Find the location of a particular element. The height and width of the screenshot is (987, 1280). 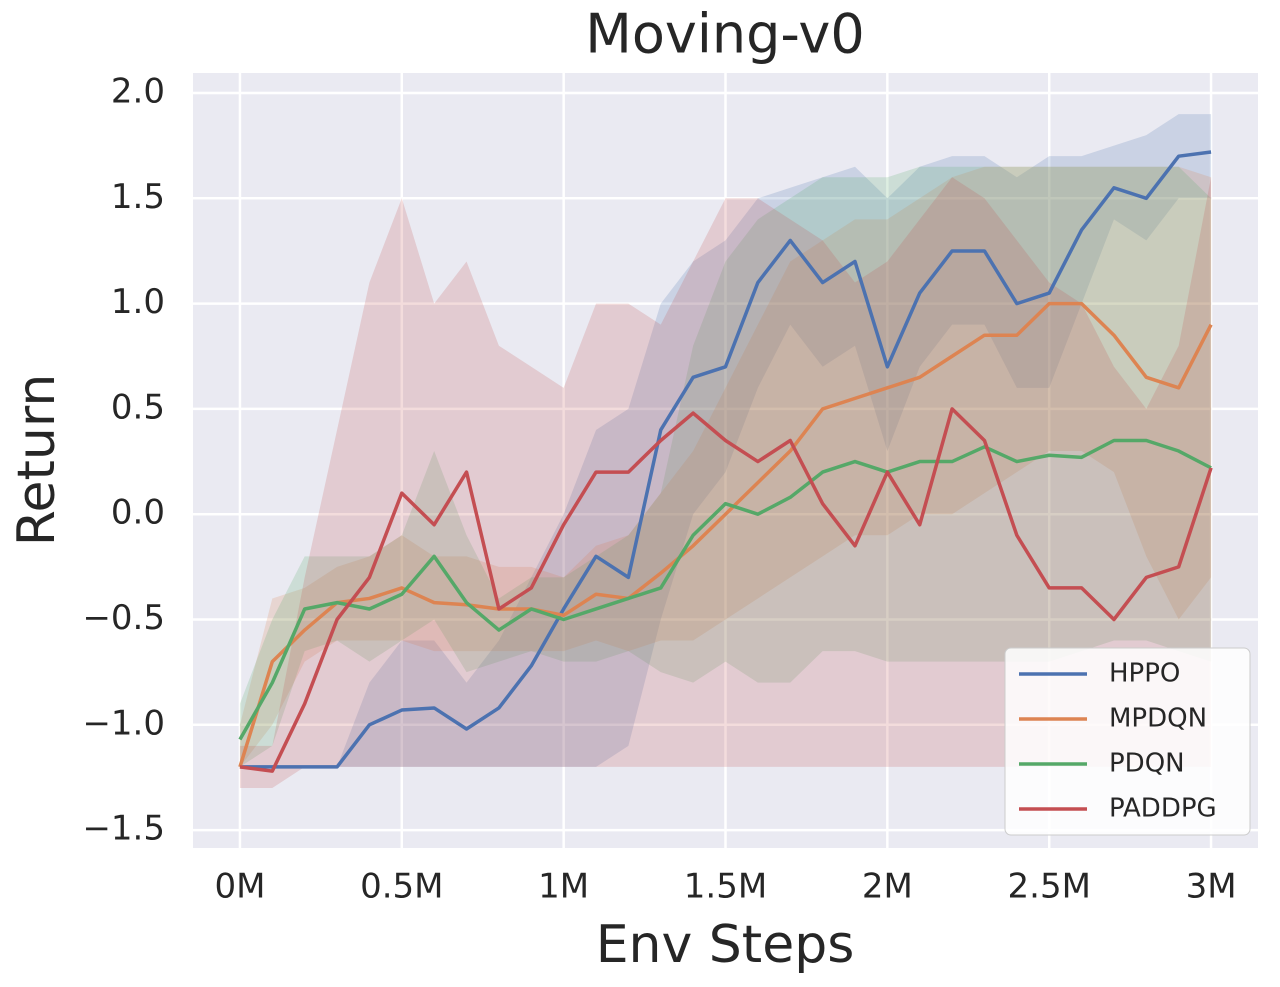

legend: HPPO MPDQN PDQN PADDPG is located at coordinates (1127, 741).